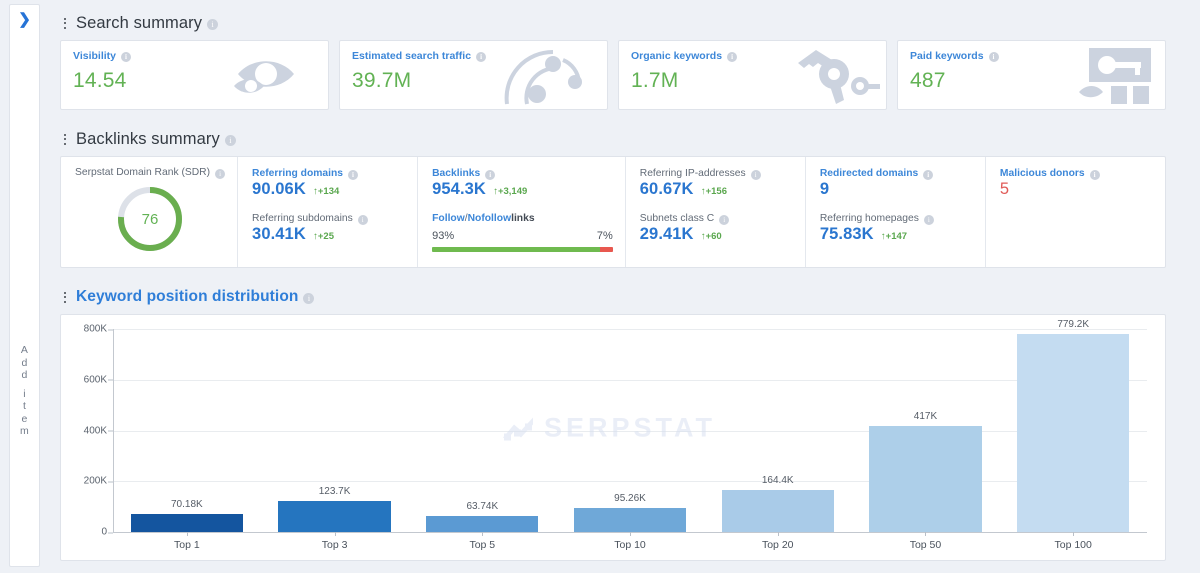  Describe the element at coordinates (630, 430) in the screenshot. I see `bar-cell: 95.26K` at that location.